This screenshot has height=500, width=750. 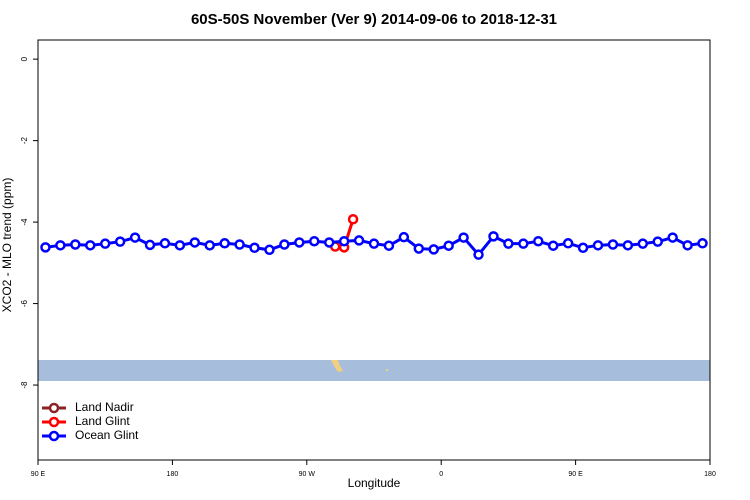 I want to click on legend-label: Land Glint, so click(x=102, y=421).